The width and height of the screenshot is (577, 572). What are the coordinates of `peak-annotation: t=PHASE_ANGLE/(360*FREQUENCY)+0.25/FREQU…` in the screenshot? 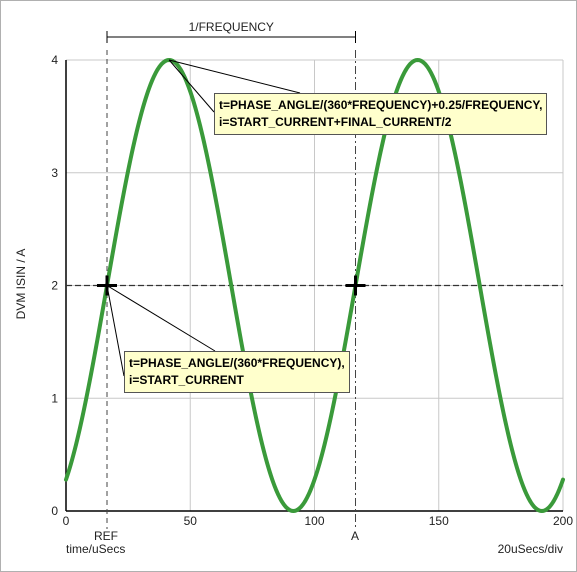 It's located at (381, 114).